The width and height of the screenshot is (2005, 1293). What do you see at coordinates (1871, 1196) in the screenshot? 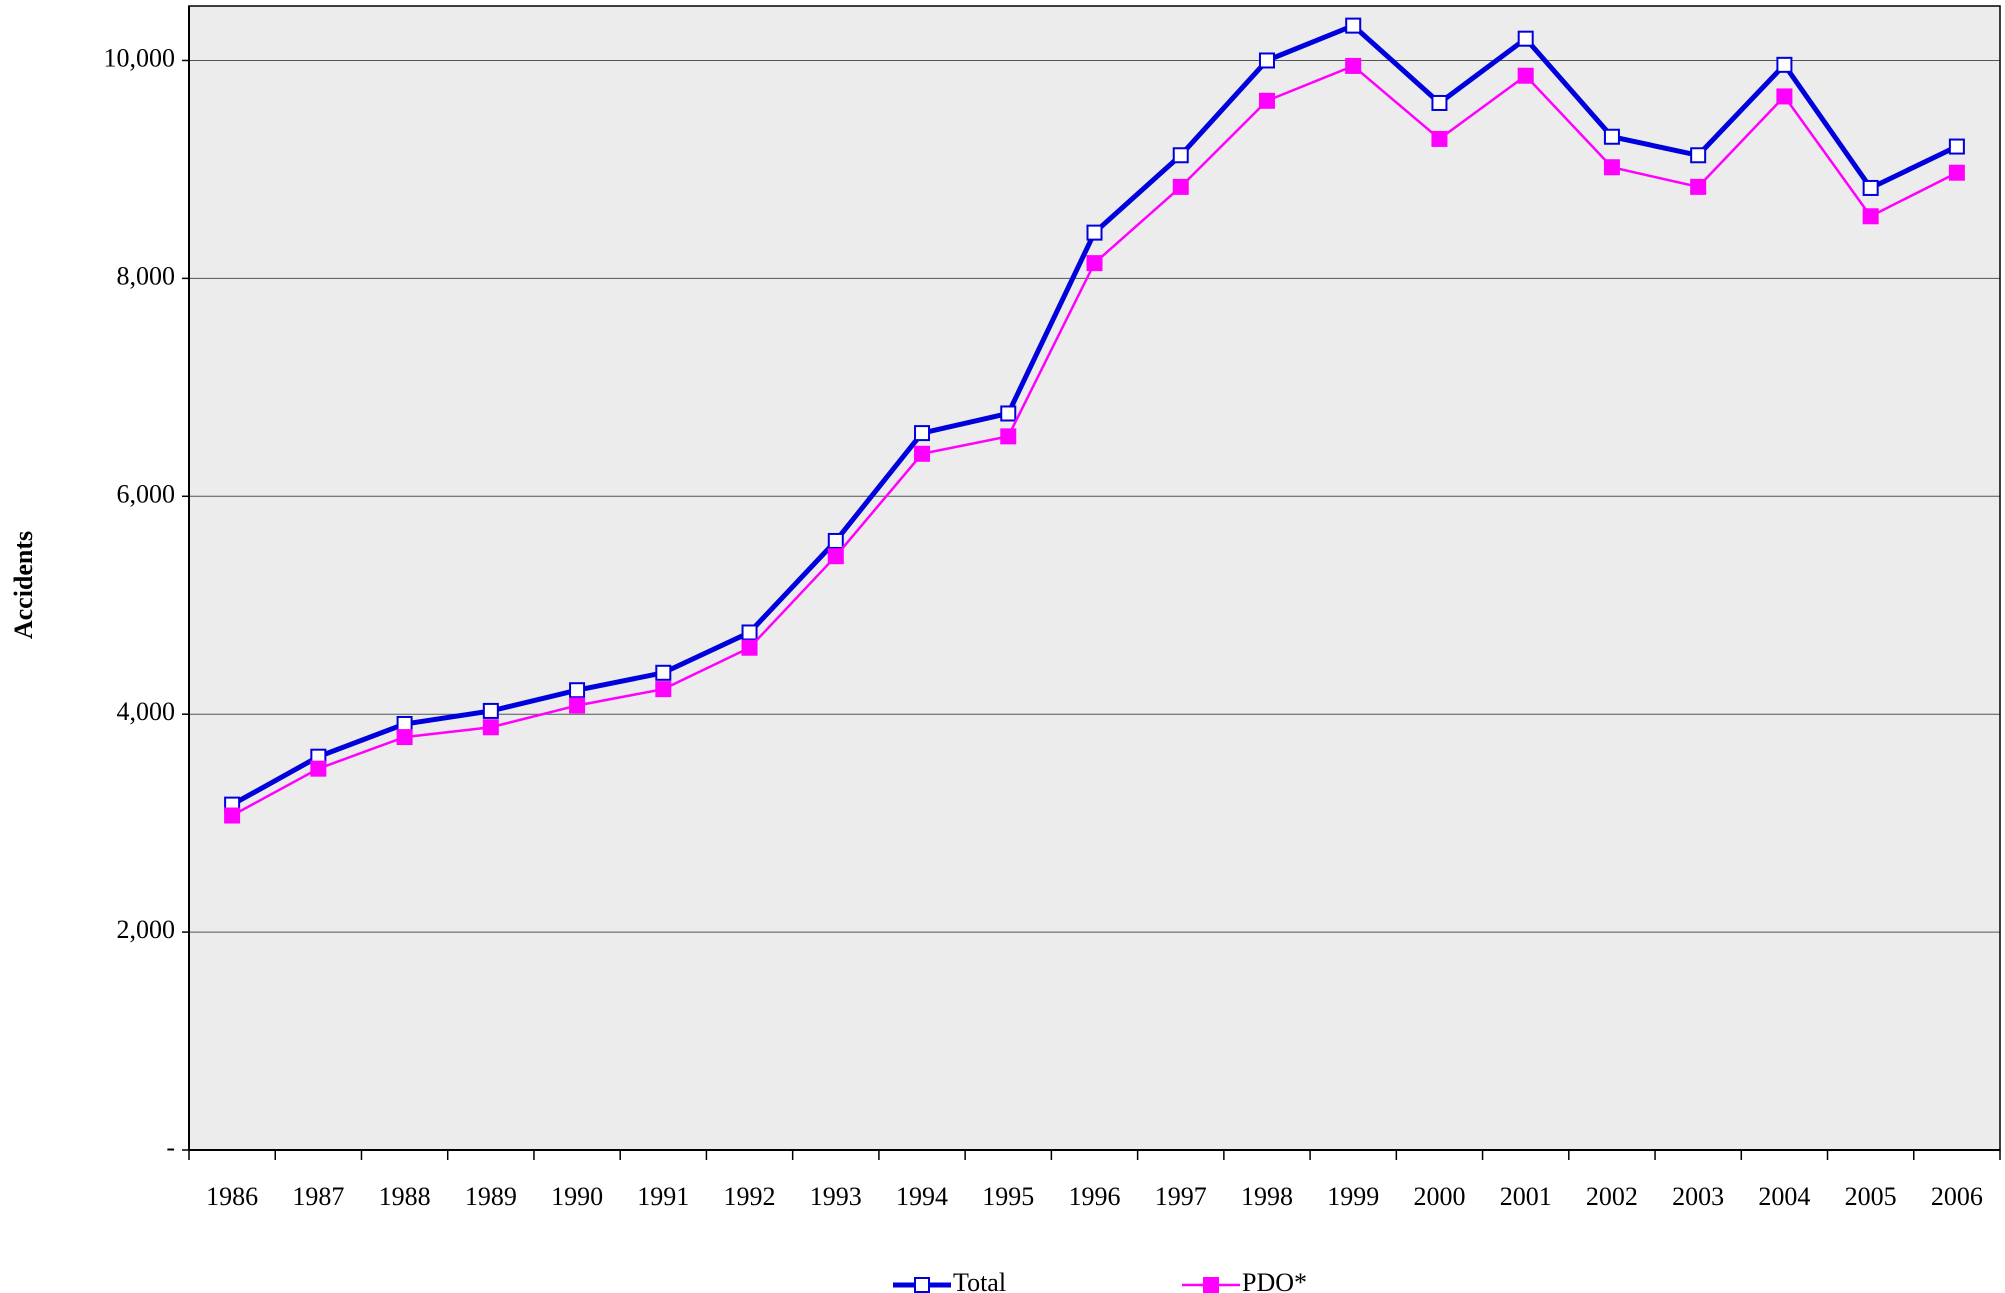
I see `x-tick-label: 2005` at bounding box center [1871, 1196].